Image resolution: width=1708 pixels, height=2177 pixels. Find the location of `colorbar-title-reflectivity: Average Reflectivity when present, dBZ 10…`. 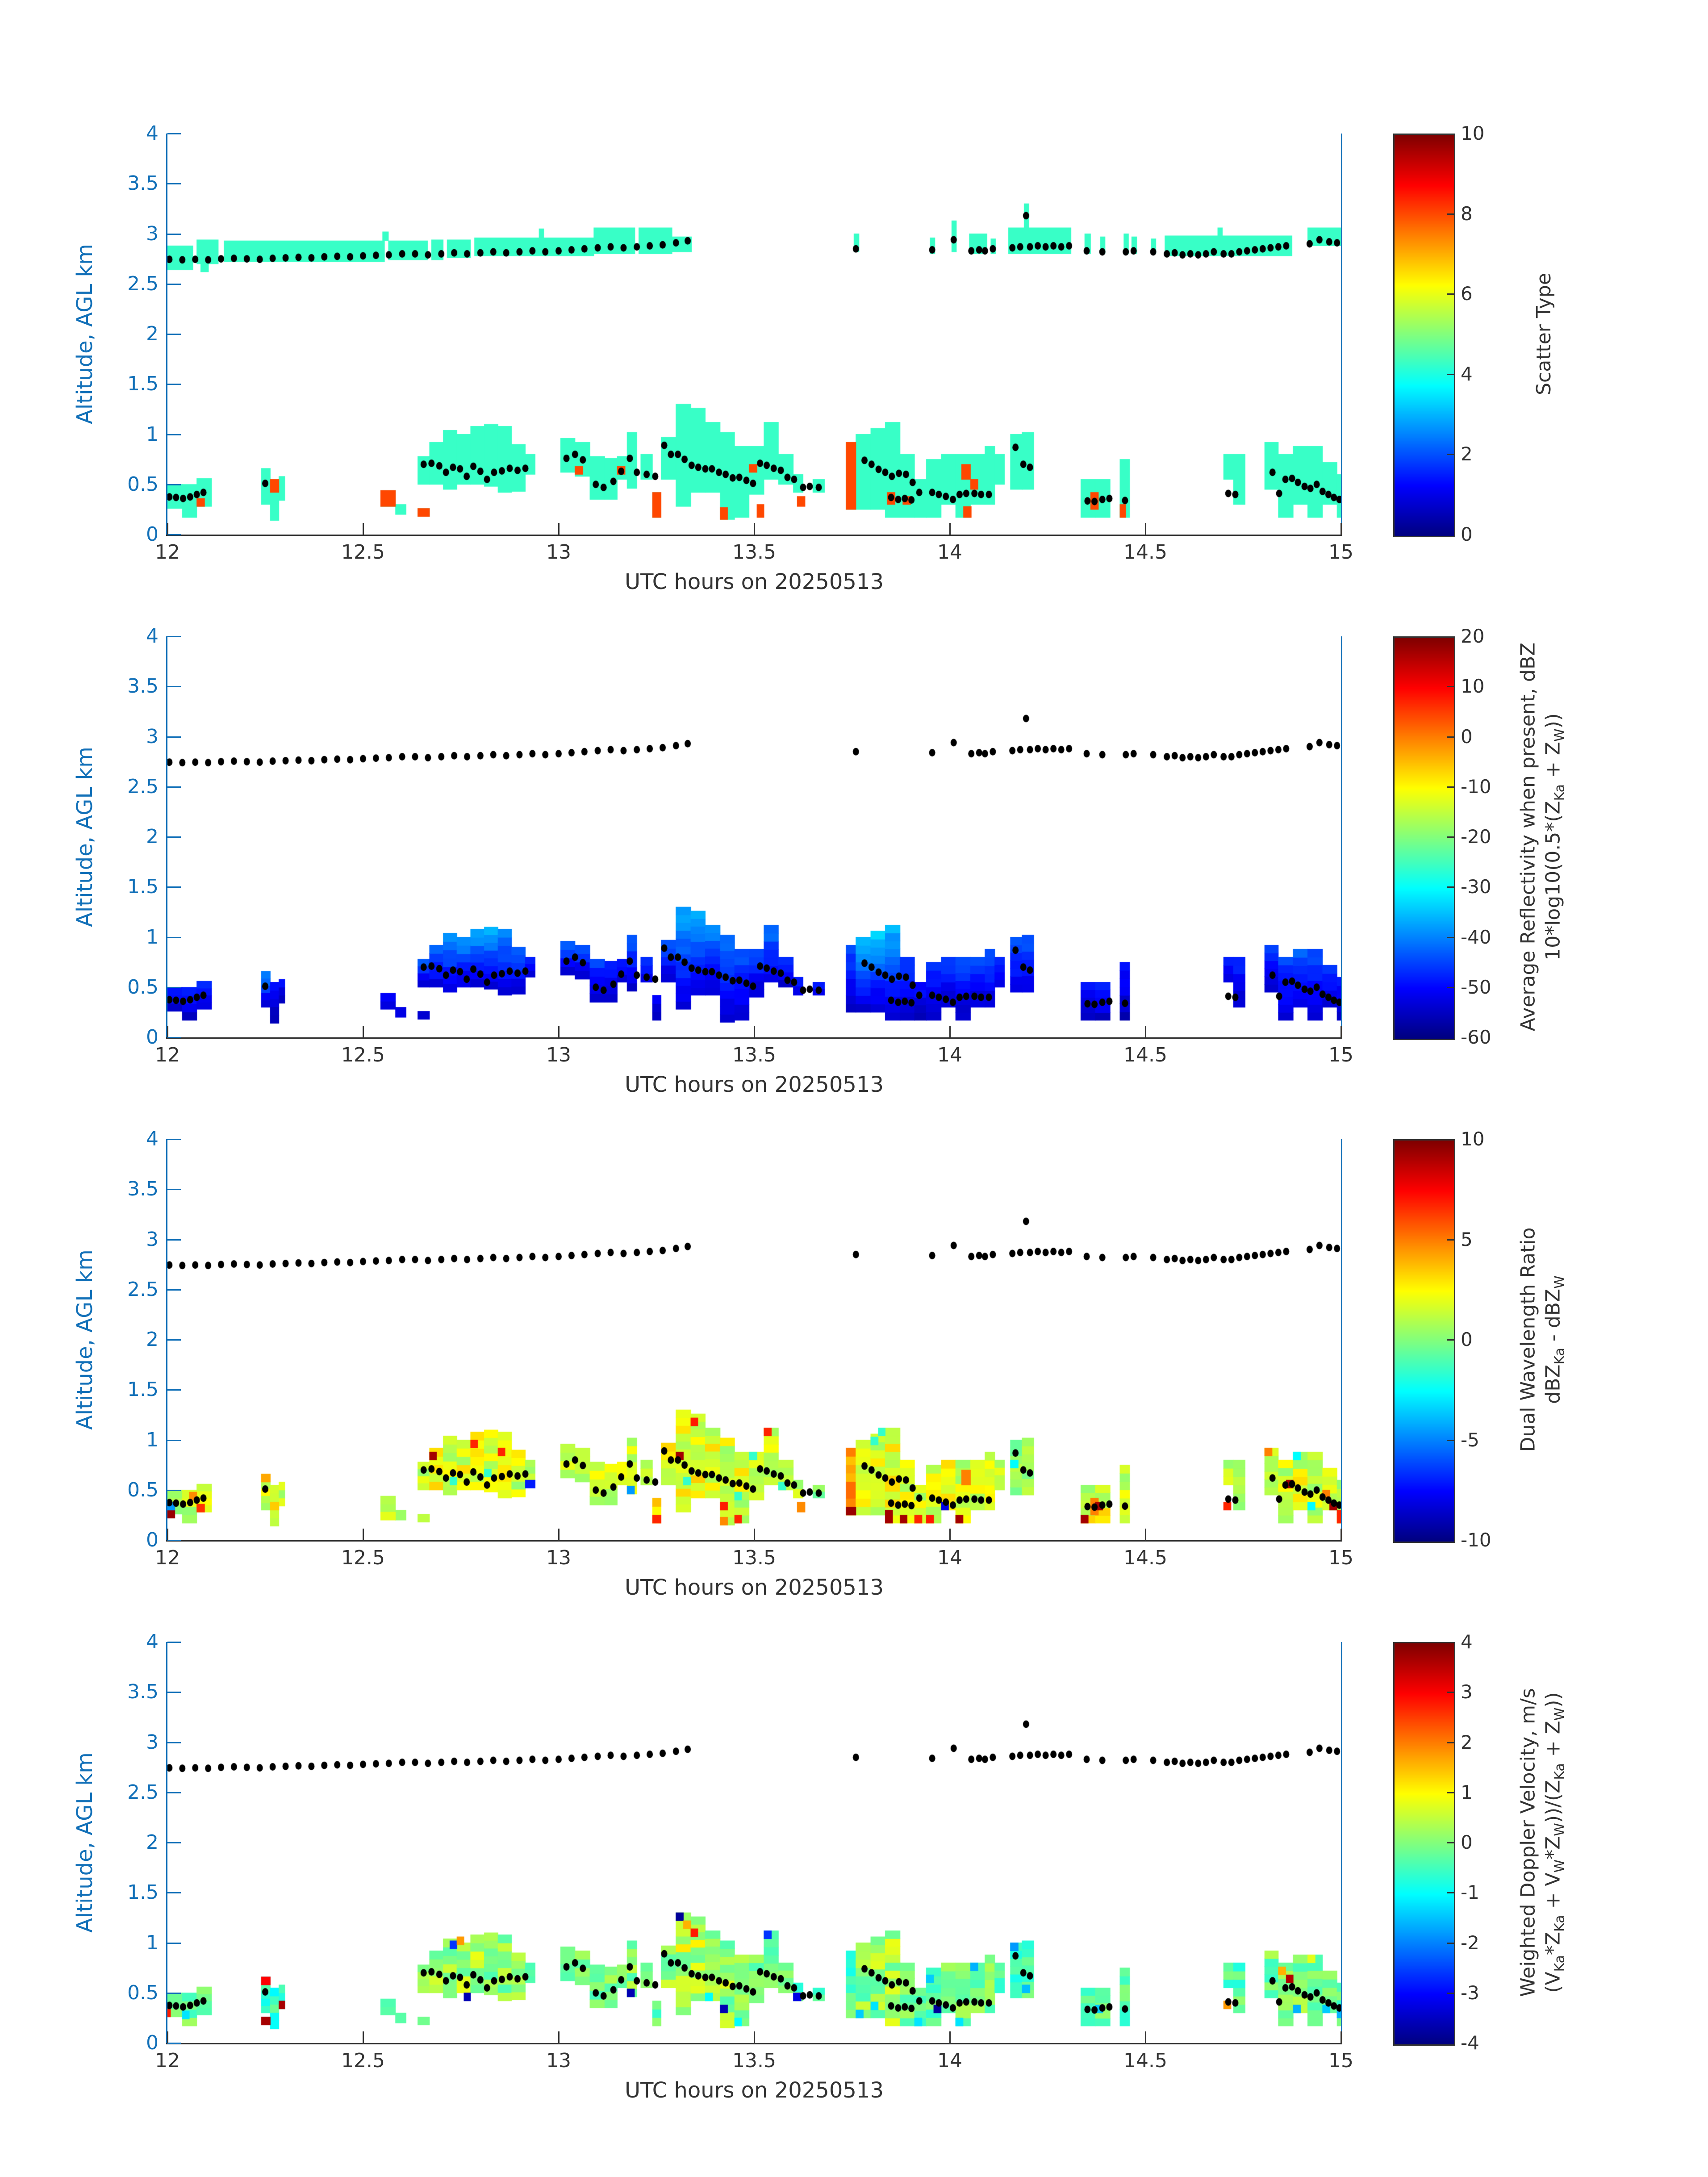

colorbar-title-reflectivity: Average Reflectivity when present, dBZ 10… is located at coordinates (1544, 837).